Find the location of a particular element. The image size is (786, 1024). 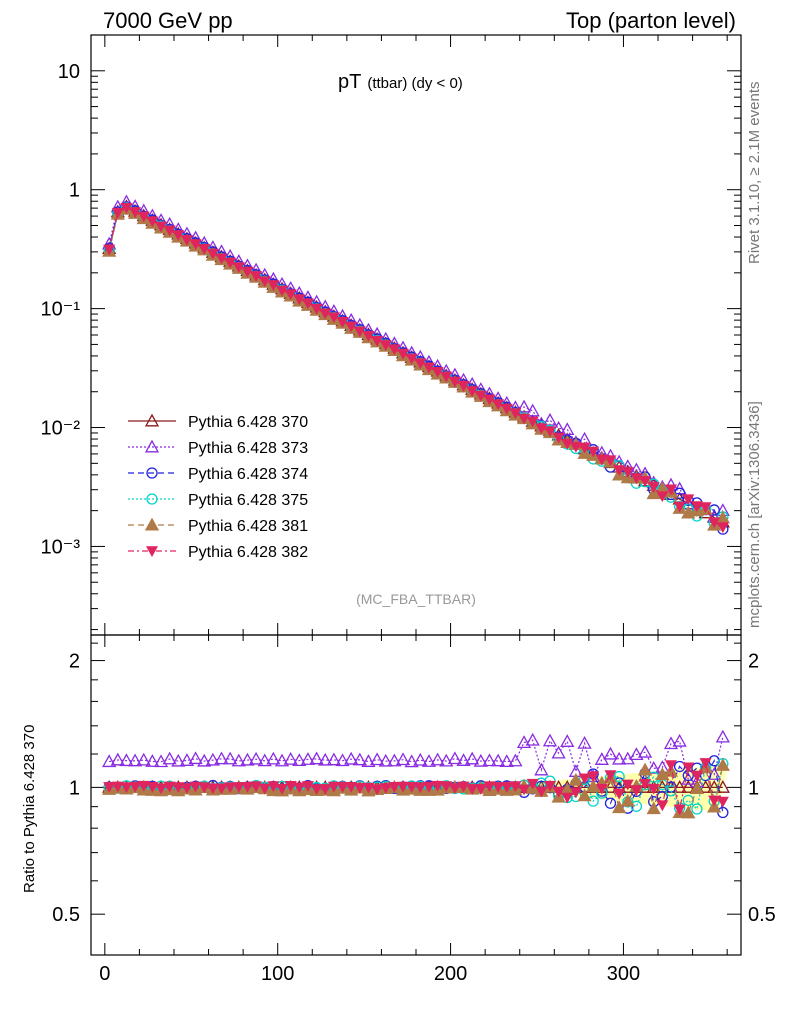

ratio-tick-label-right: 2 is located at coordinates (753, 662).